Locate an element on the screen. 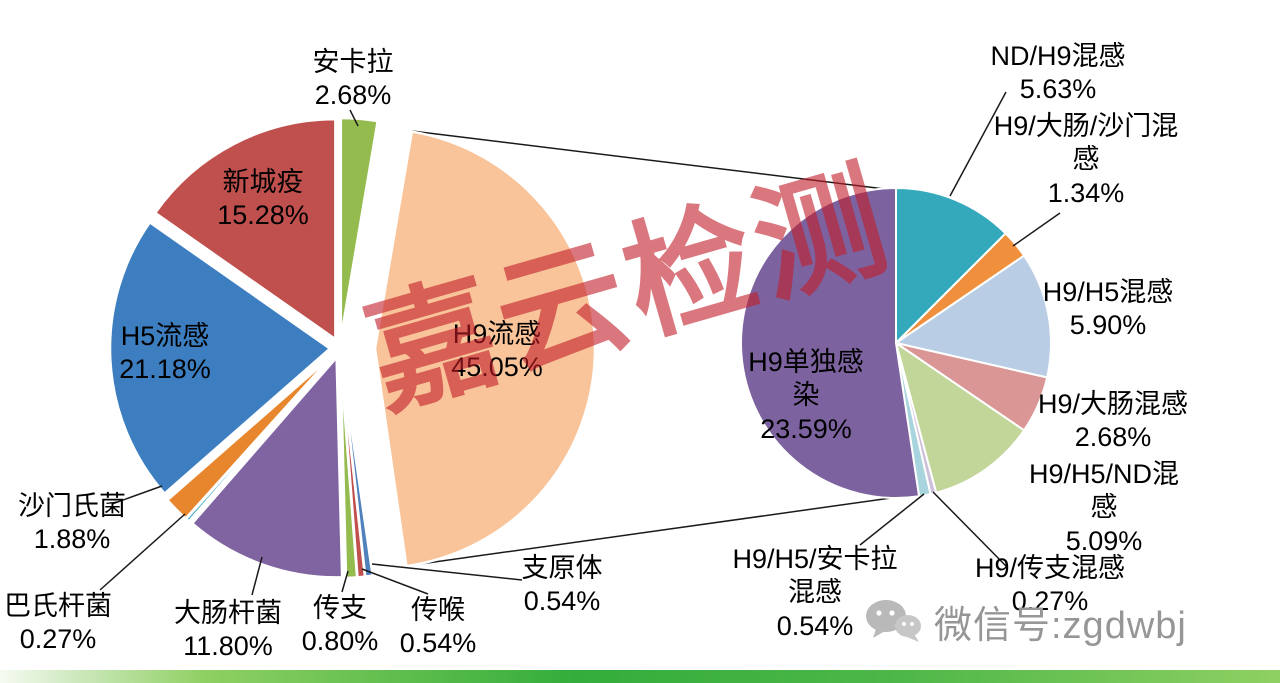  leader-nd-h9 is located at coordinates (978, 144).